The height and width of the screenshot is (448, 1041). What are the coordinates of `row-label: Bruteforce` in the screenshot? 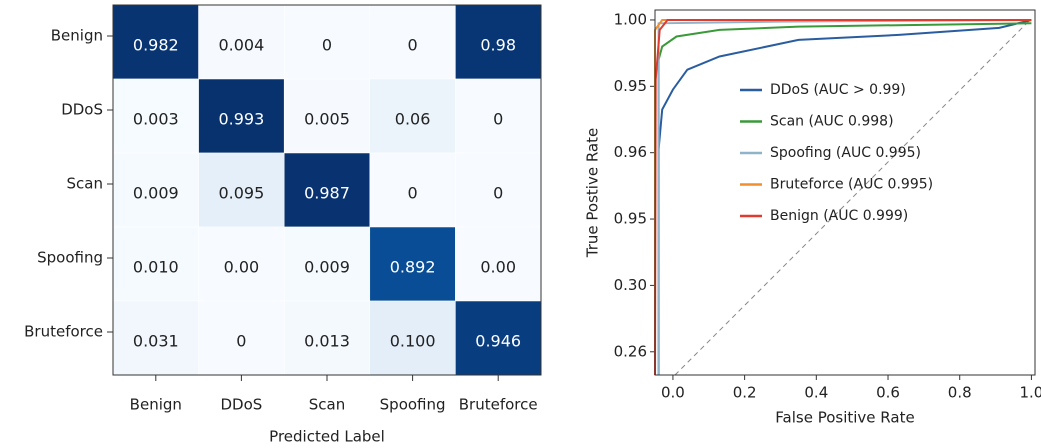 It's located at (63, 332).